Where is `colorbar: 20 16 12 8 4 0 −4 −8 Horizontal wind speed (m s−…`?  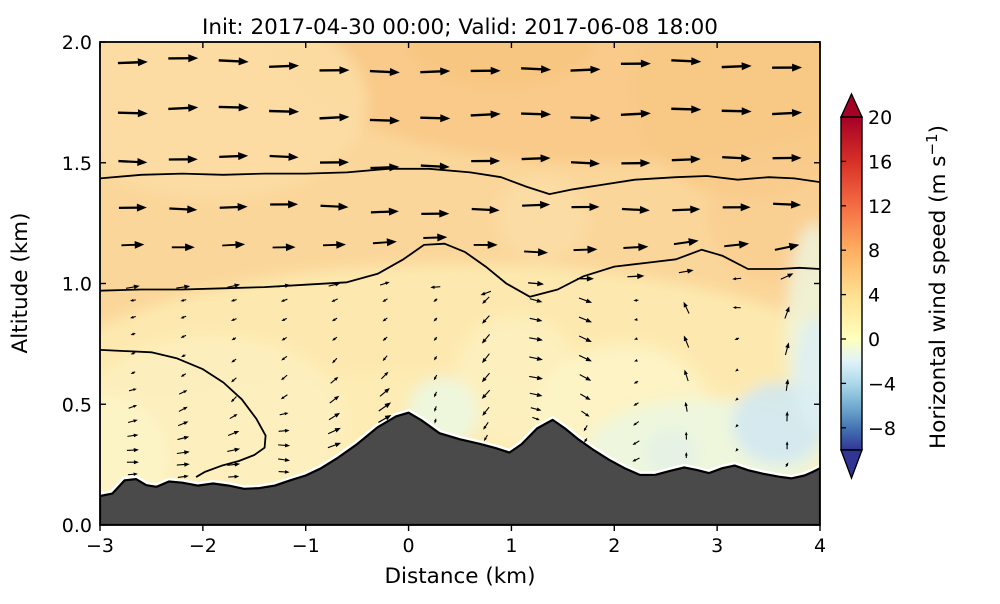
colorbar: 20 16 12 8 4 0 −4 −8 Horizontal wind speed (m s−… is located at coordinates (896, 286).